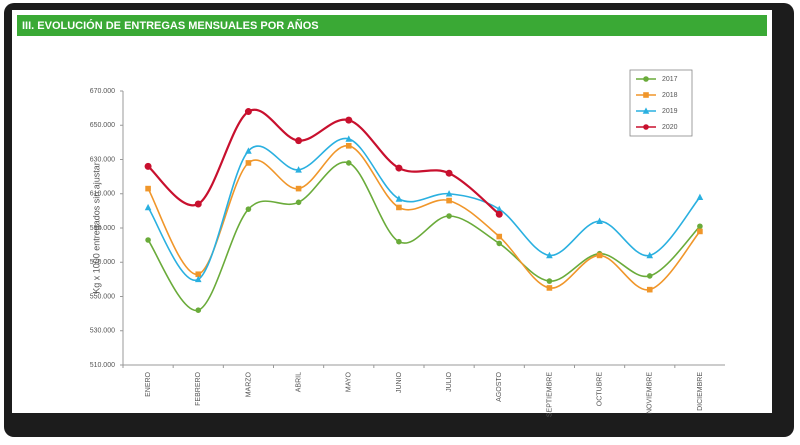  What do you see at coordinates (298, 382) in the screenshot?
I see `x-tick-label: ABRIL` at bounding box center [298, 382].